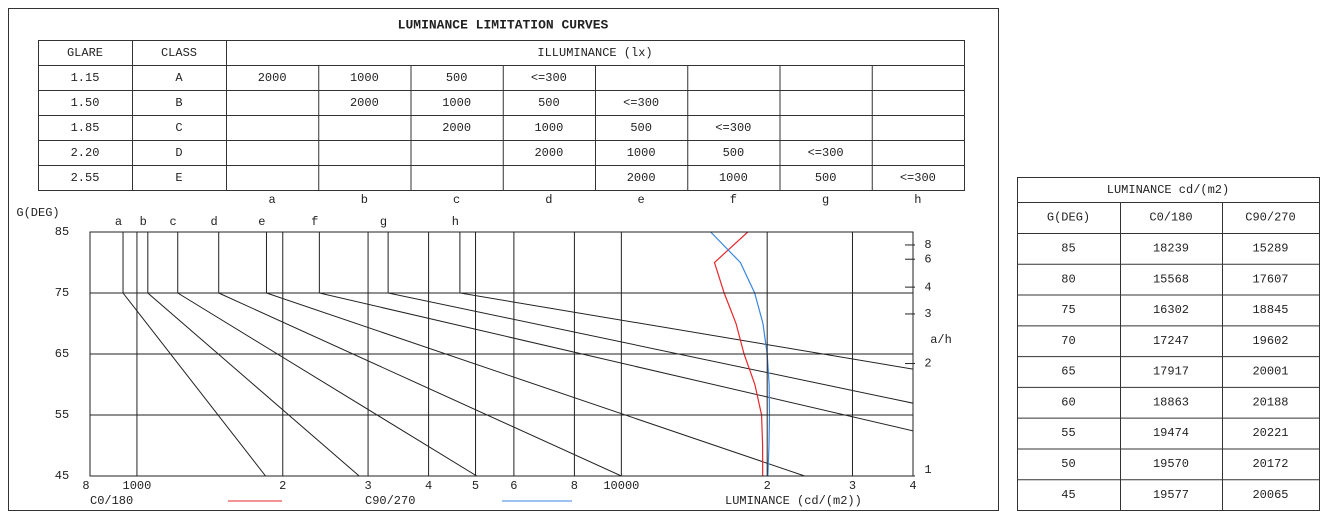 The width and height of the screenshot is (1327, 517). What do you see at coordinates (1171, 279) in the screenshot?
I see `luminance-cell: 15568` at bounding box center [1171, 279].